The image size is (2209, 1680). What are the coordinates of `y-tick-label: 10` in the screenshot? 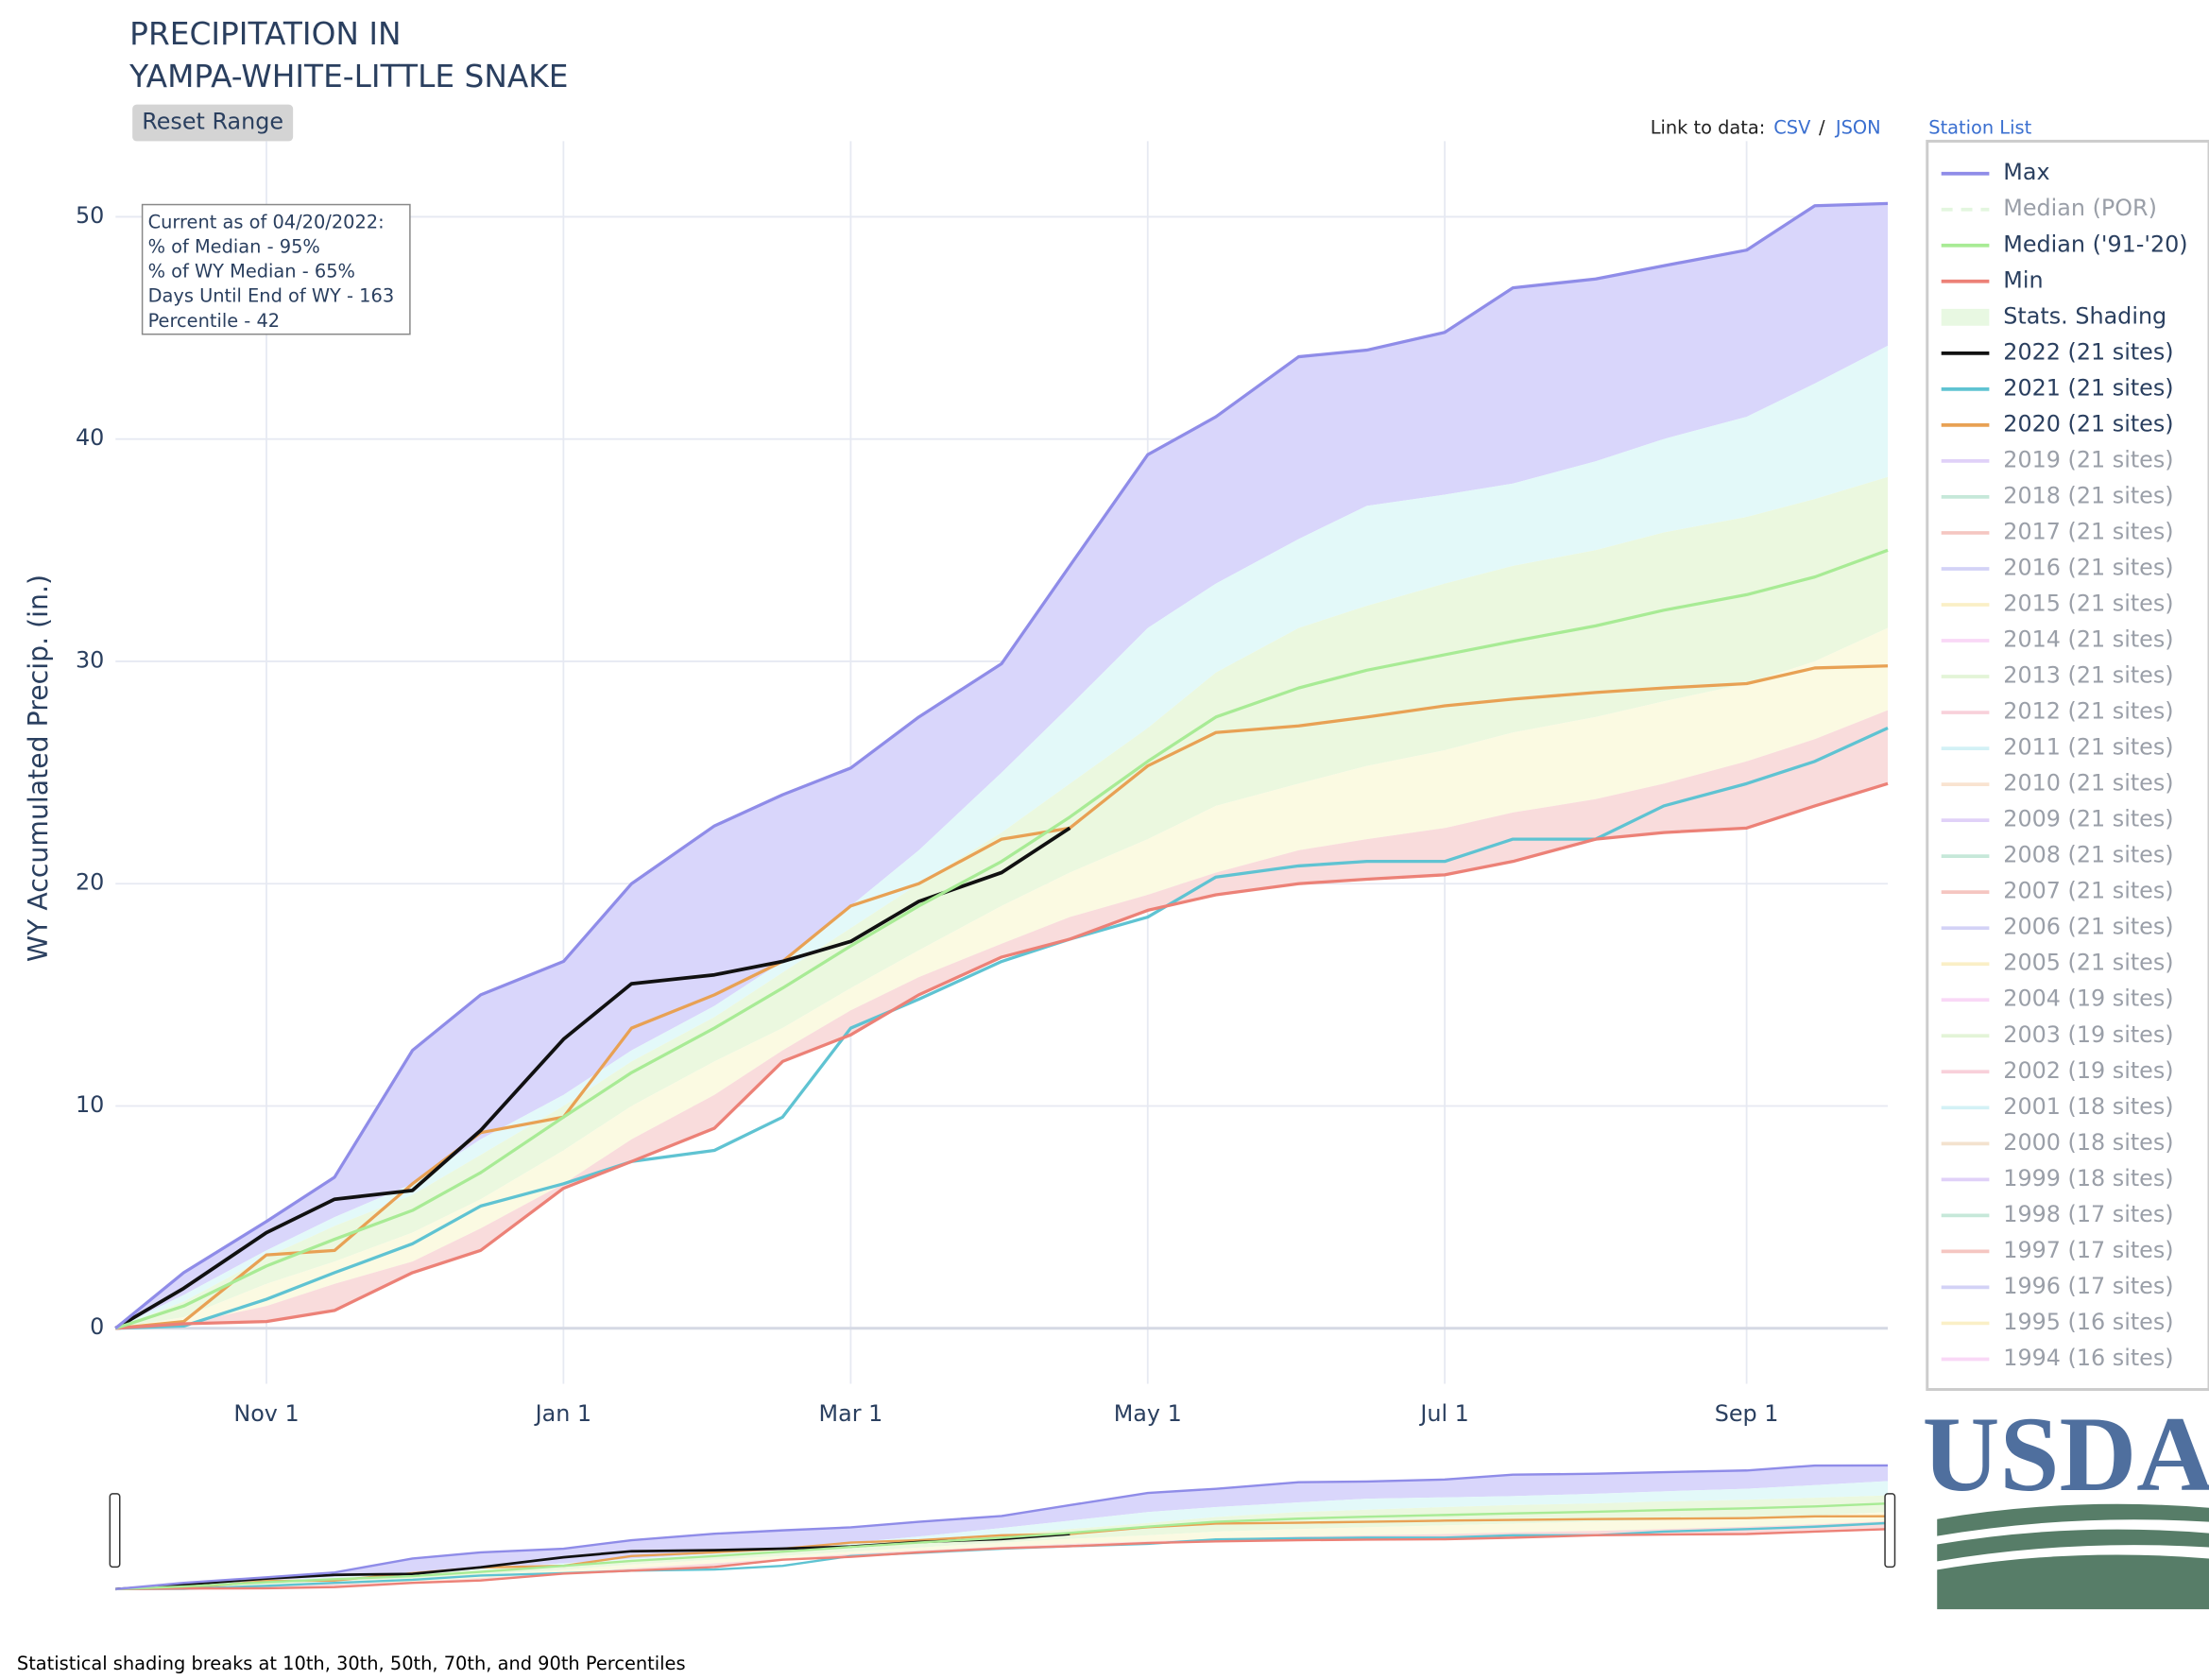 It's located at (90, 1104).